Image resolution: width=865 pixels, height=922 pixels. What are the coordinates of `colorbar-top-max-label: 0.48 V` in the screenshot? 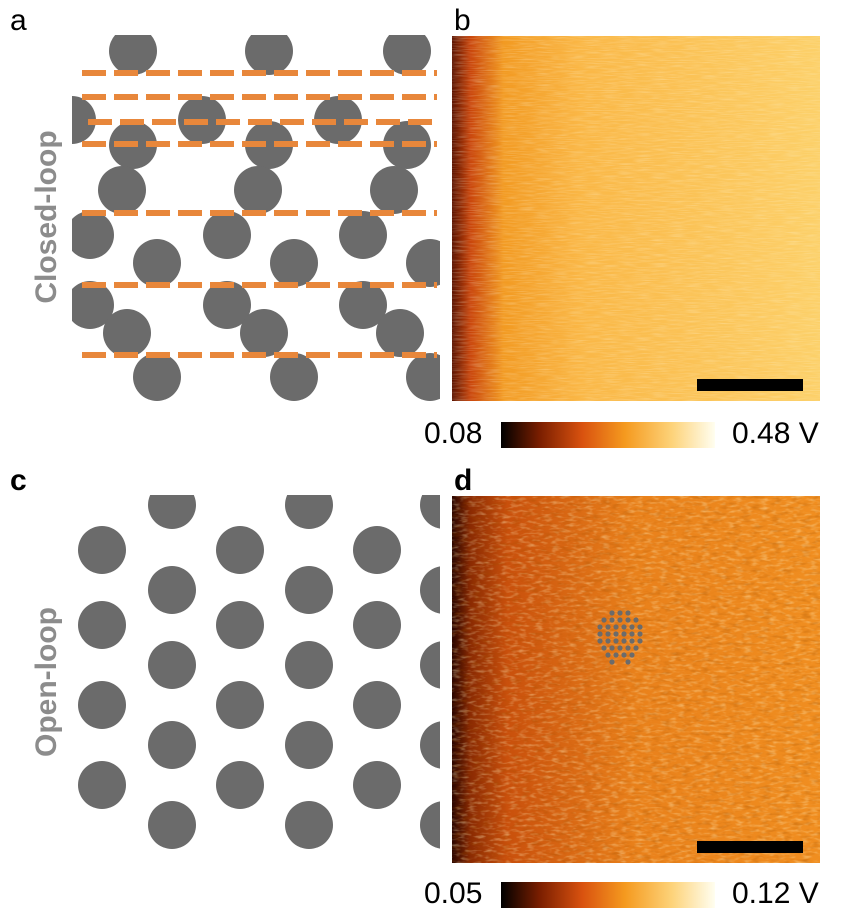 It's located at (775, 433).